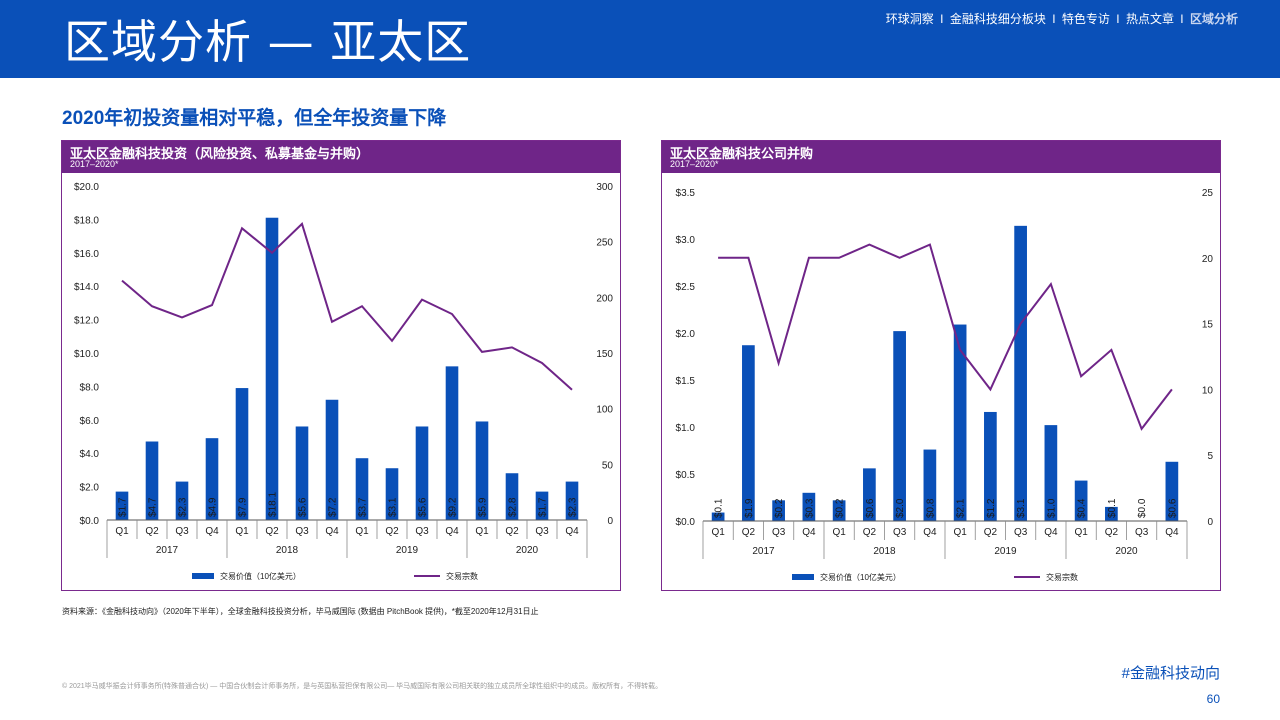 The width and height of the screenshot is (1280, 720). I want to click on nav-item-regional-analysis: 区域分析, so click(1213, 19).